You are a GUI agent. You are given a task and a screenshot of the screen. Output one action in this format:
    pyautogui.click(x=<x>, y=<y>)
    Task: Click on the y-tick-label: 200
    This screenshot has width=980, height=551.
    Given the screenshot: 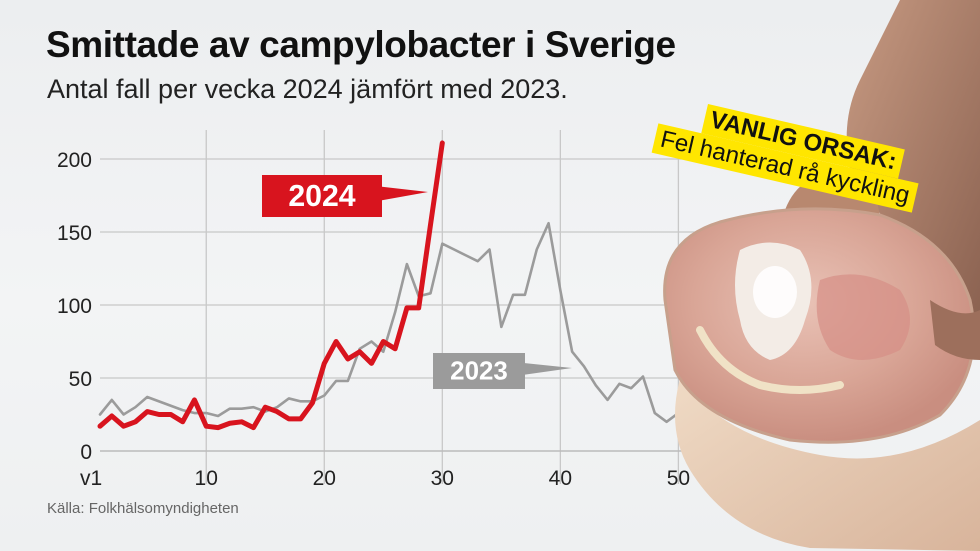 What is the action you would take?
    pyautogui.click(x=74, y=160)
    